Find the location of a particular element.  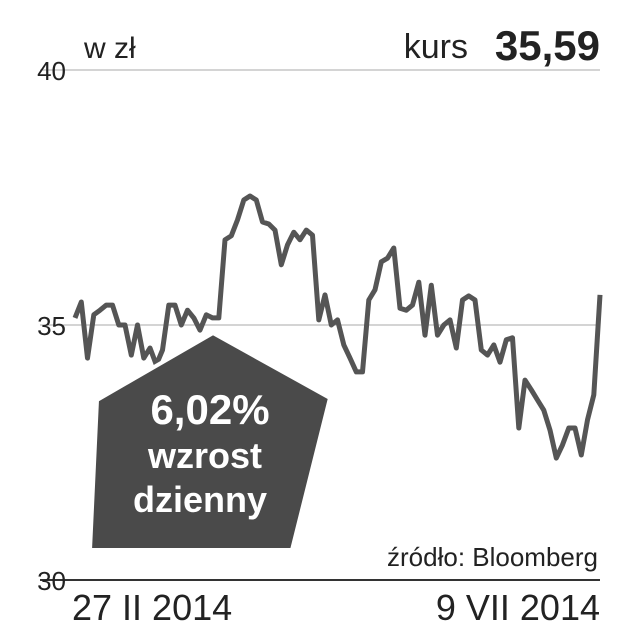

title: kurs is located at coordinates (436, 47).